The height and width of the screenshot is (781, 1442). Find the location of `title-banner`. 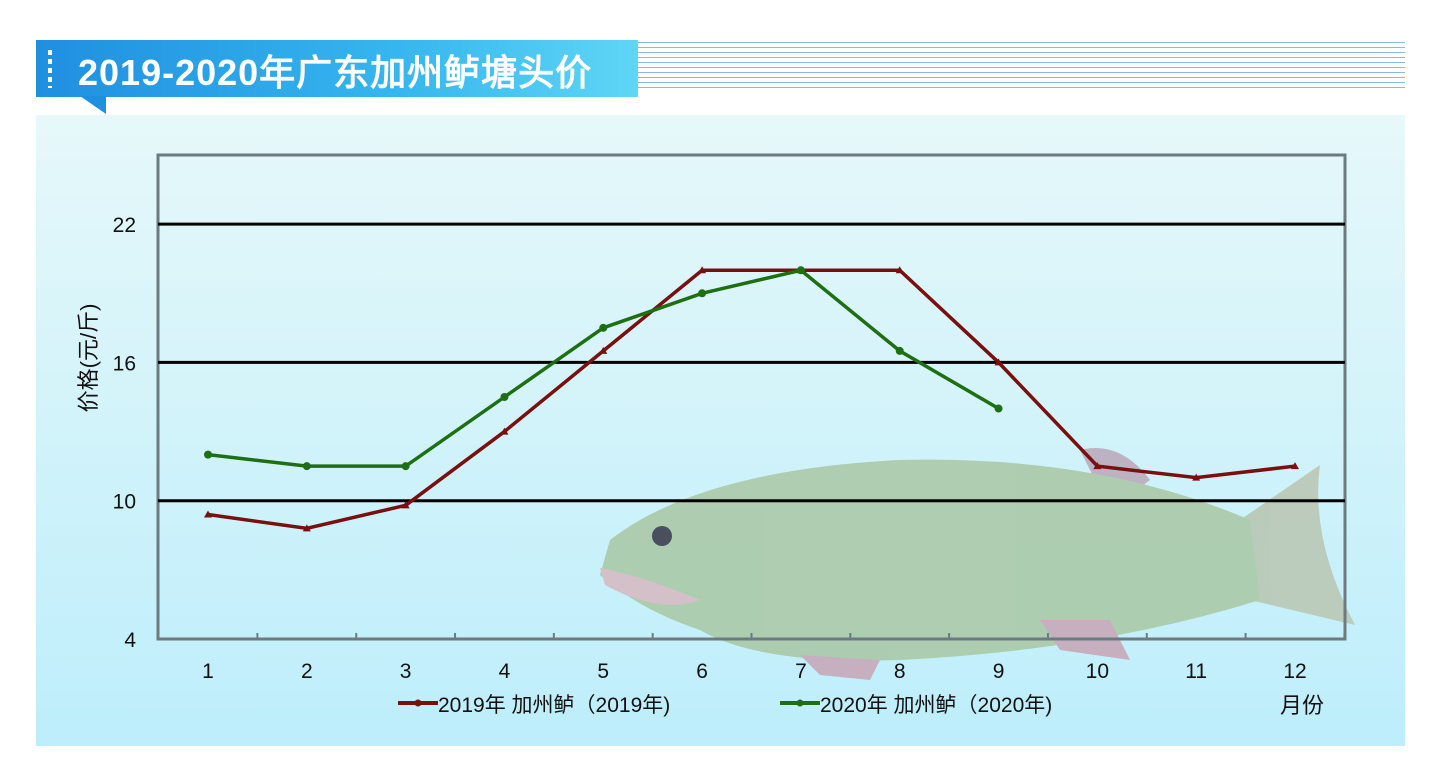

title-banner is located at coordinates (337, 68).